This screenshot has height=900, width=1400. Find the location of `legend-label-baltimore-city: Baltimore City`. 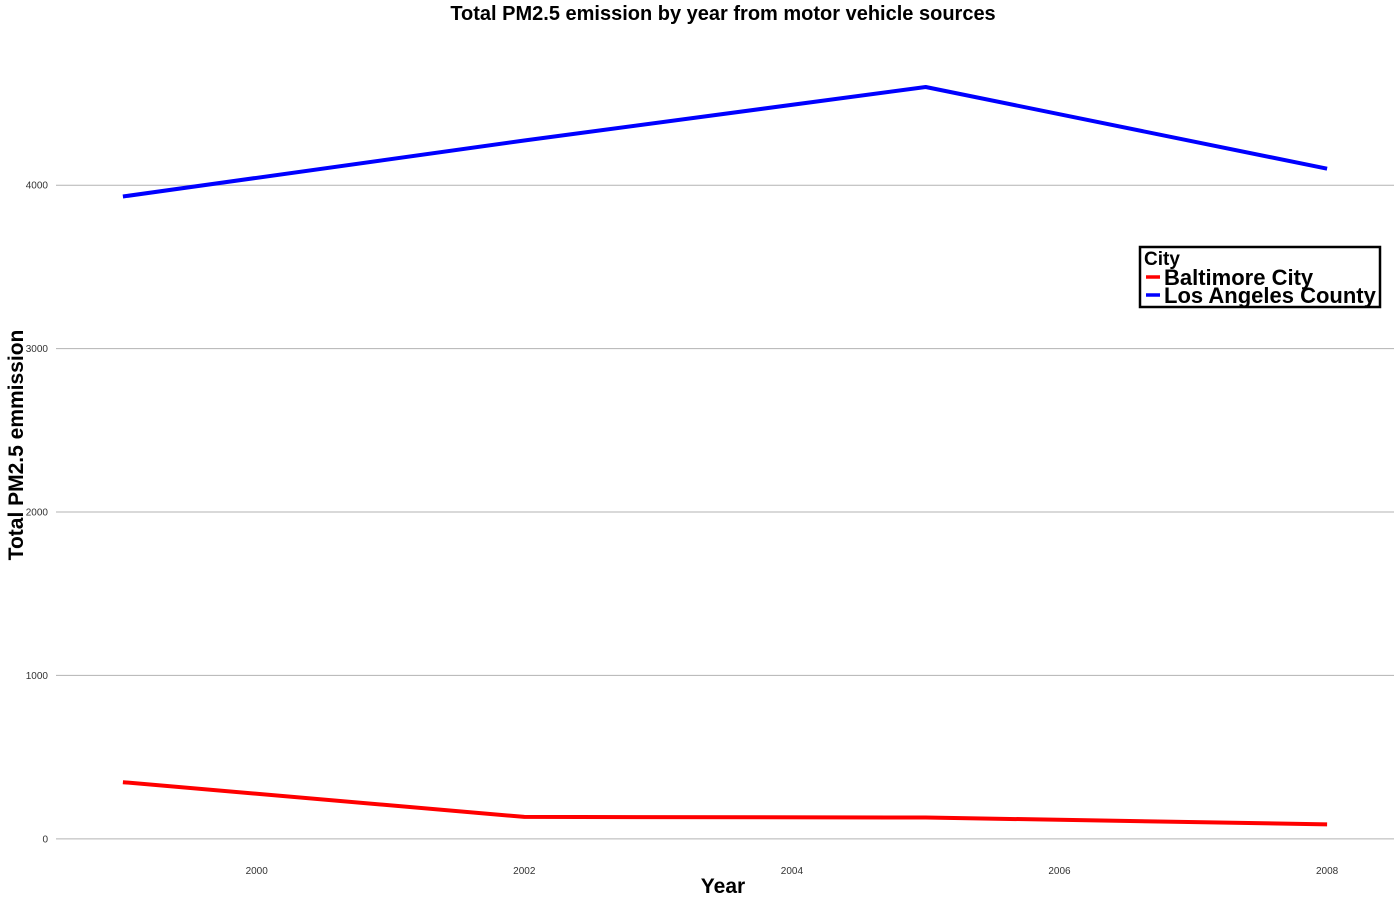

legend-label-baltimore-city: Baltimore City is located at coordinates (1239, 277).